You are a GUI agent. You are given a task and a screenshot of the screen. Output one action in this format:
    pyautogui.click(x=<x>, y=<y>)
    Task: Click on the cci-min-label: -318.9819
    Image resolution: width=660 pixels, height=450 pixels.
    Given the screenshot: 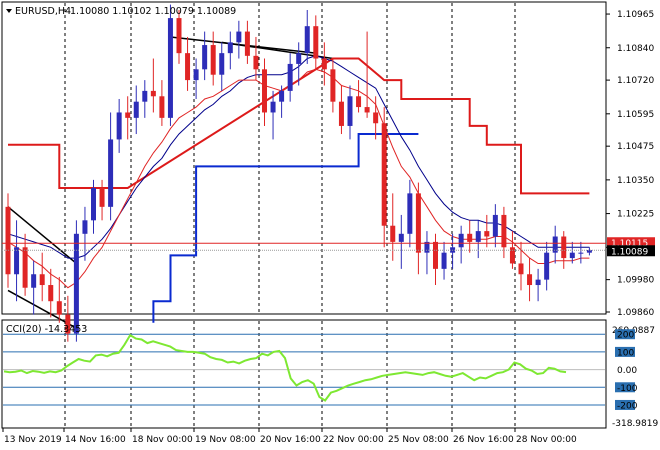 What is the action you would take?
    pyautogui.click(x=635, y=424)
    